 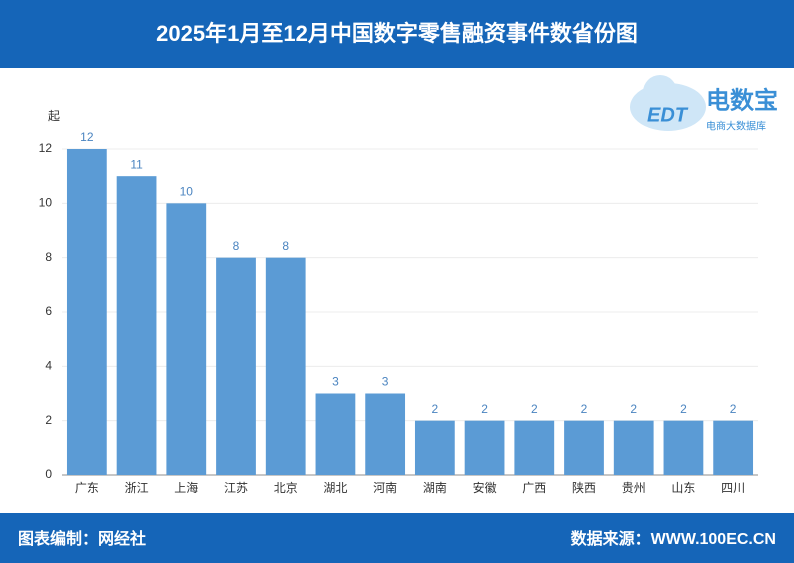 What do you see at coordinates (82, 538) in the screenshot?
I see `footer-left: 图表编制：网经社` at bounding box center [82, 538].